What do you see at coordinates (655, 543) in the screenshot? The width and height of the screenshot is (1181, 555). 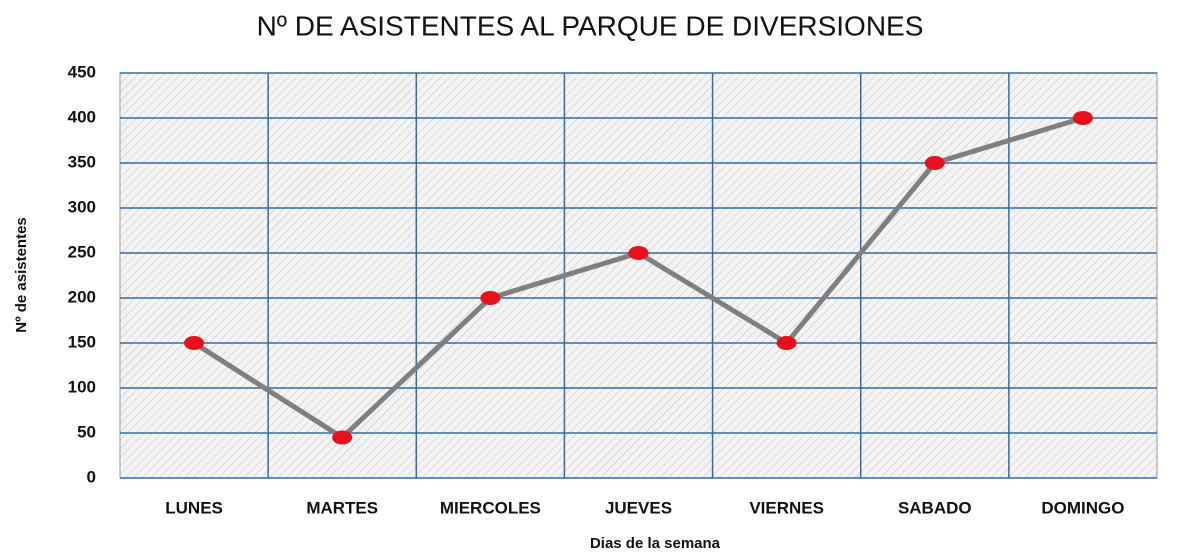 I see `x-axis-label: Dias de la semana` at bounding box center [655, 543].